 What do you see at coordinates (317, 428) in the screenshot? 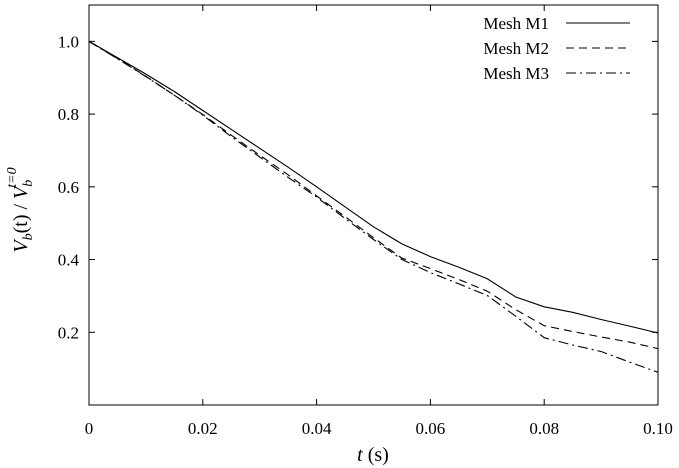
I see `x-tick-label: 0.04` at bounding box center [317, 428].